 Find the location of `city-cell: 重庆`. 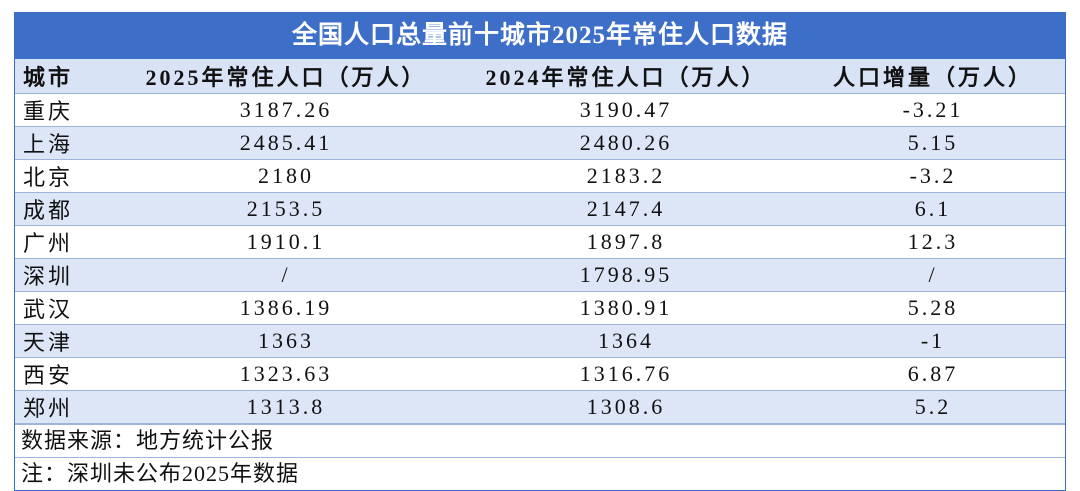

city-cell: 重庆 is located at coordinates (68, 110).